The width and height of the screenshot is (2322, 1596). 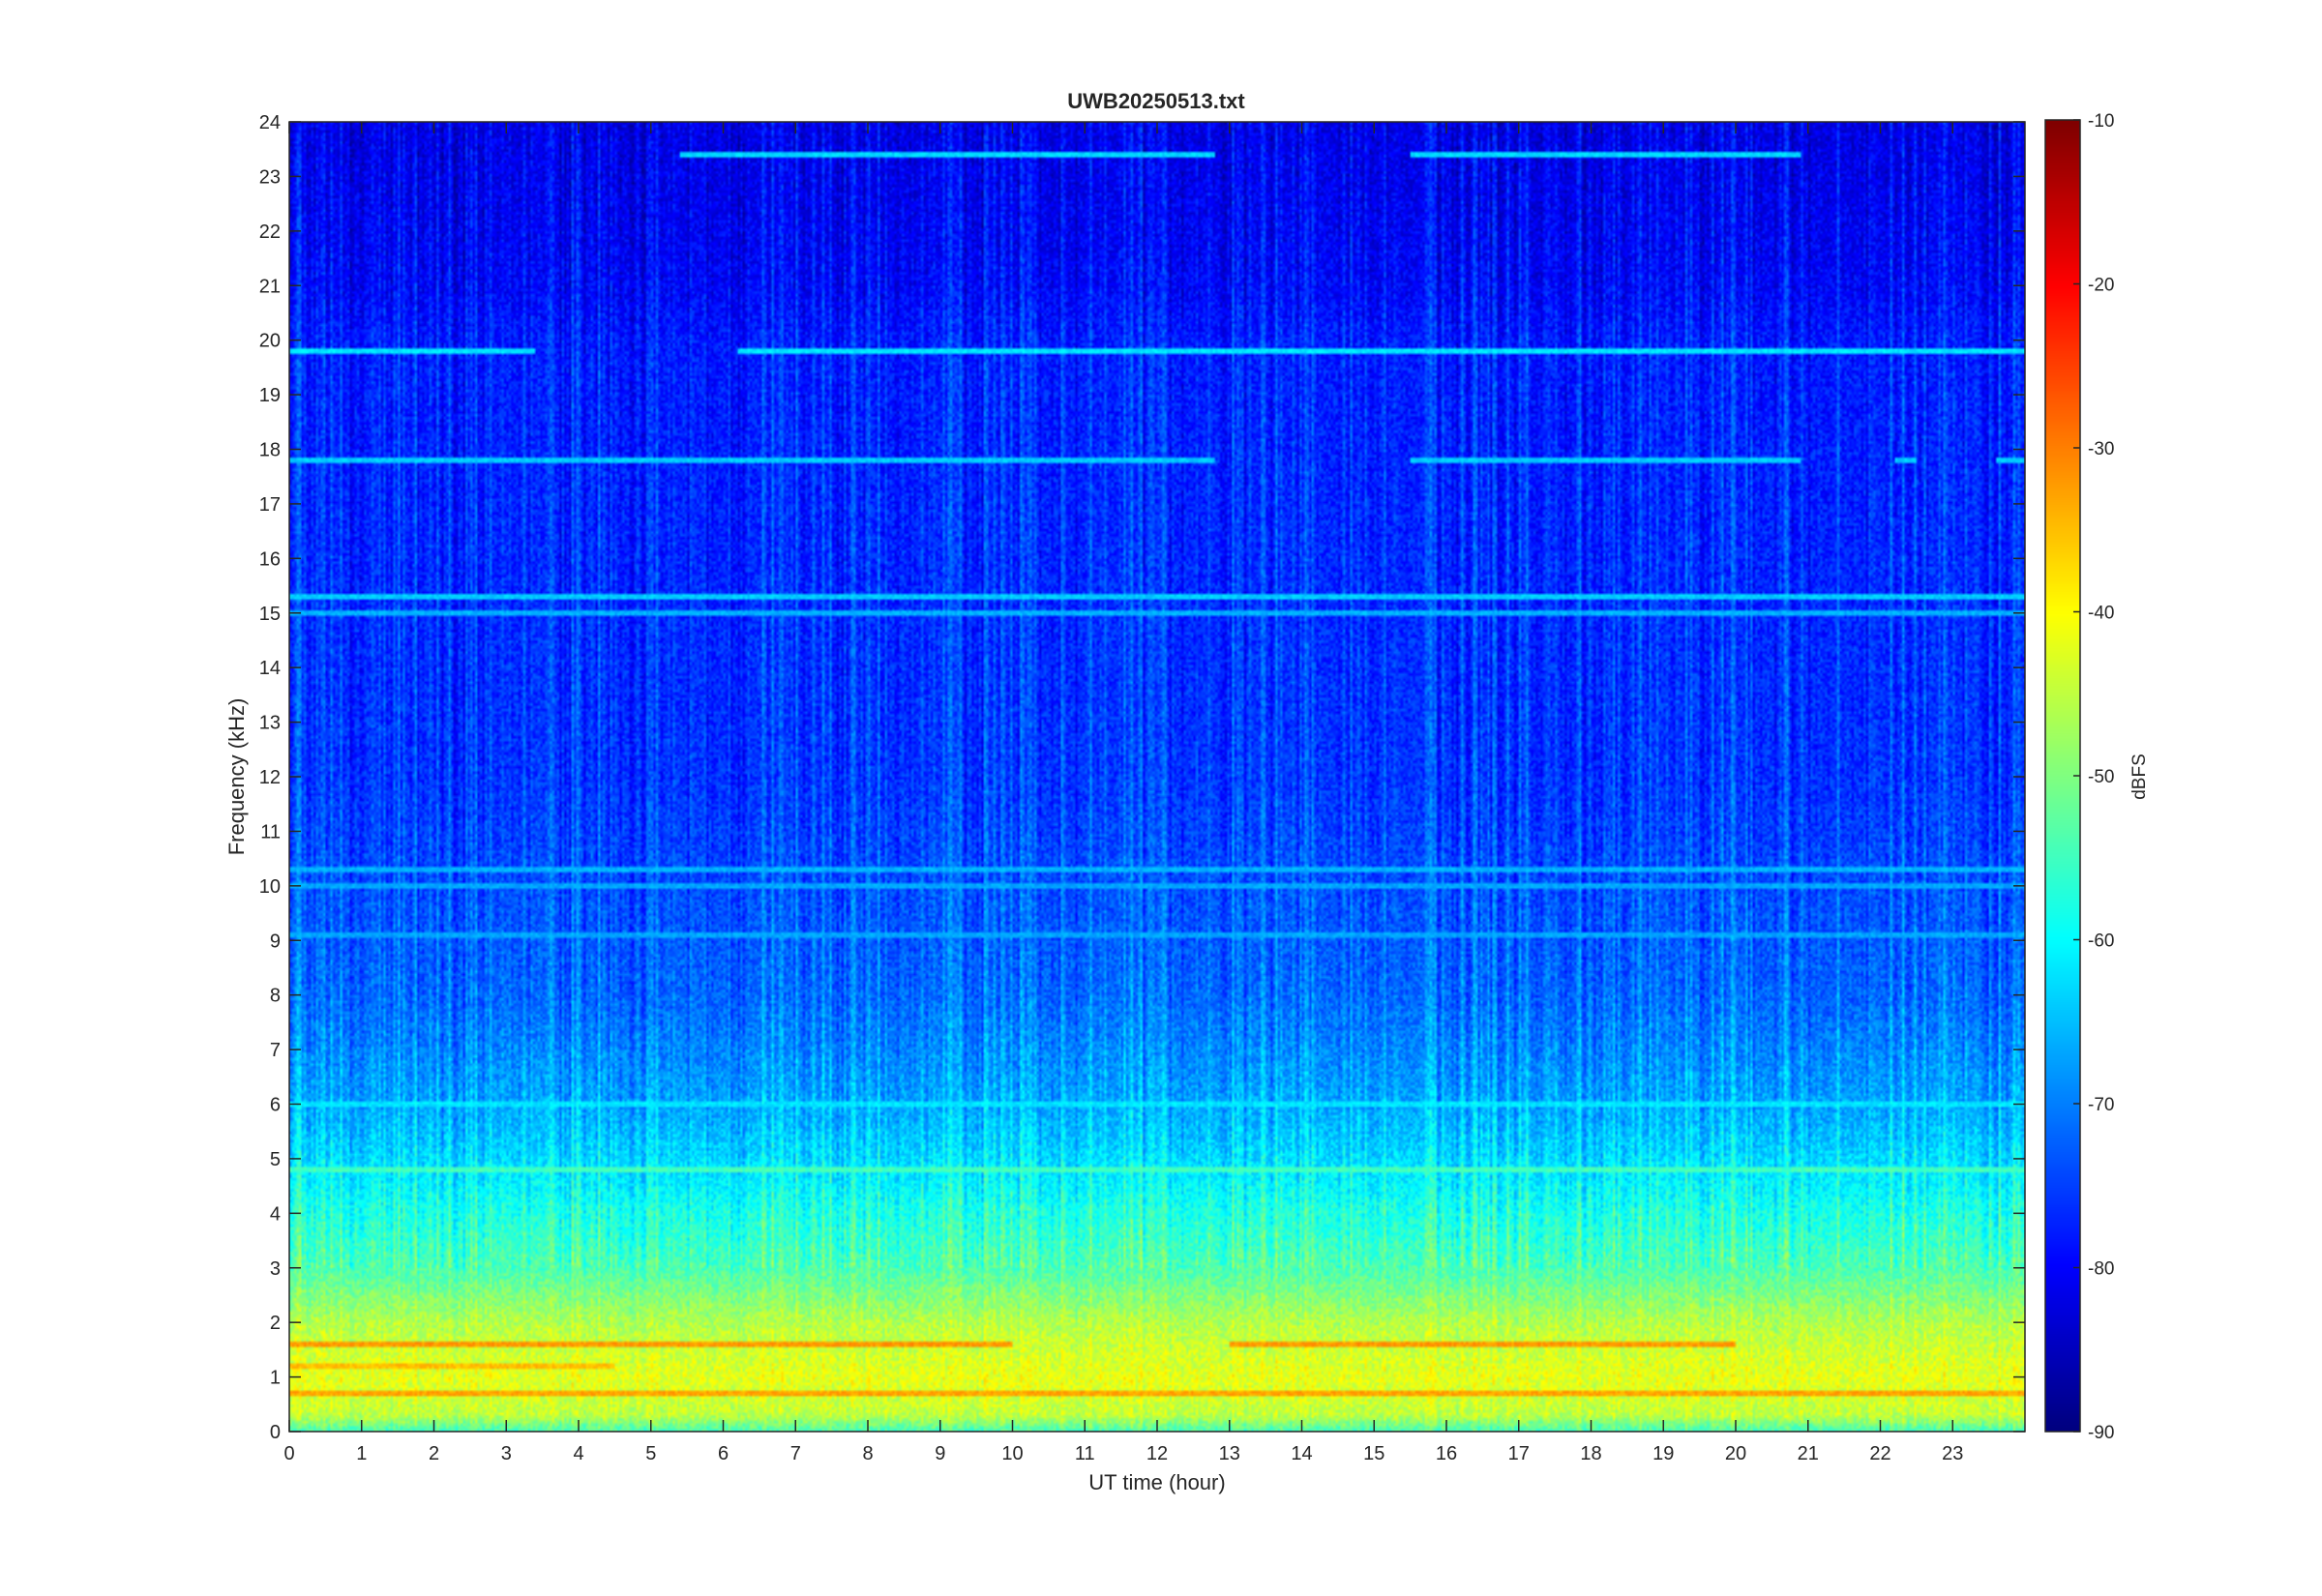 What do you see at coordinates (578, 1453) in the screenshot?
I see `x-tick-label: 4` at bounding box center [578, 1453].